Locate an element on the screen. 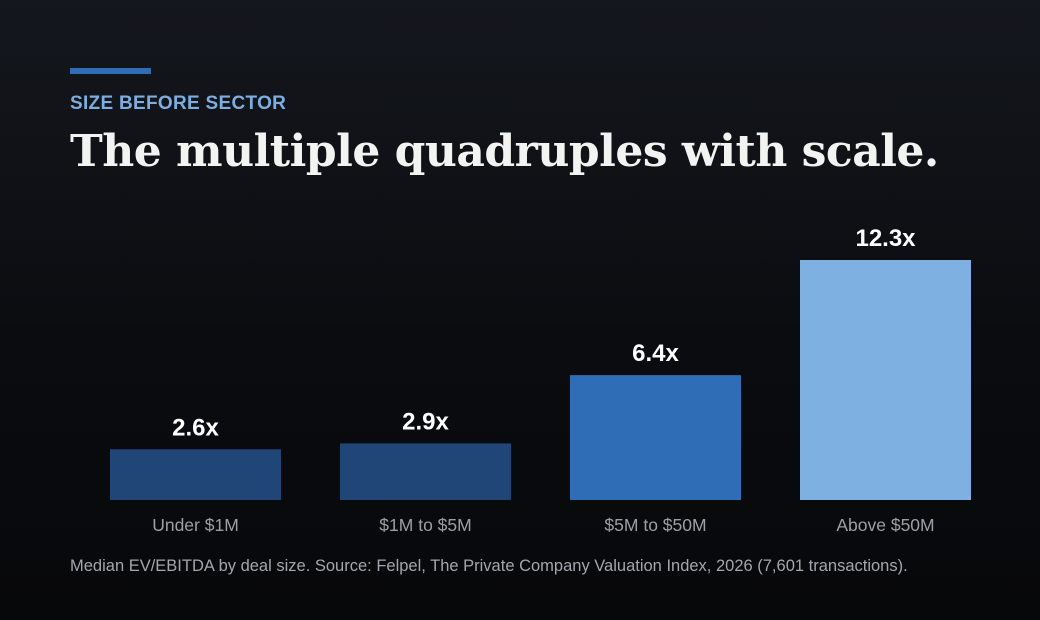 Image resolution: width=1040 pixels, height=620 pixels. category-label-4: Above $50M is located at coordinates (885, 525).